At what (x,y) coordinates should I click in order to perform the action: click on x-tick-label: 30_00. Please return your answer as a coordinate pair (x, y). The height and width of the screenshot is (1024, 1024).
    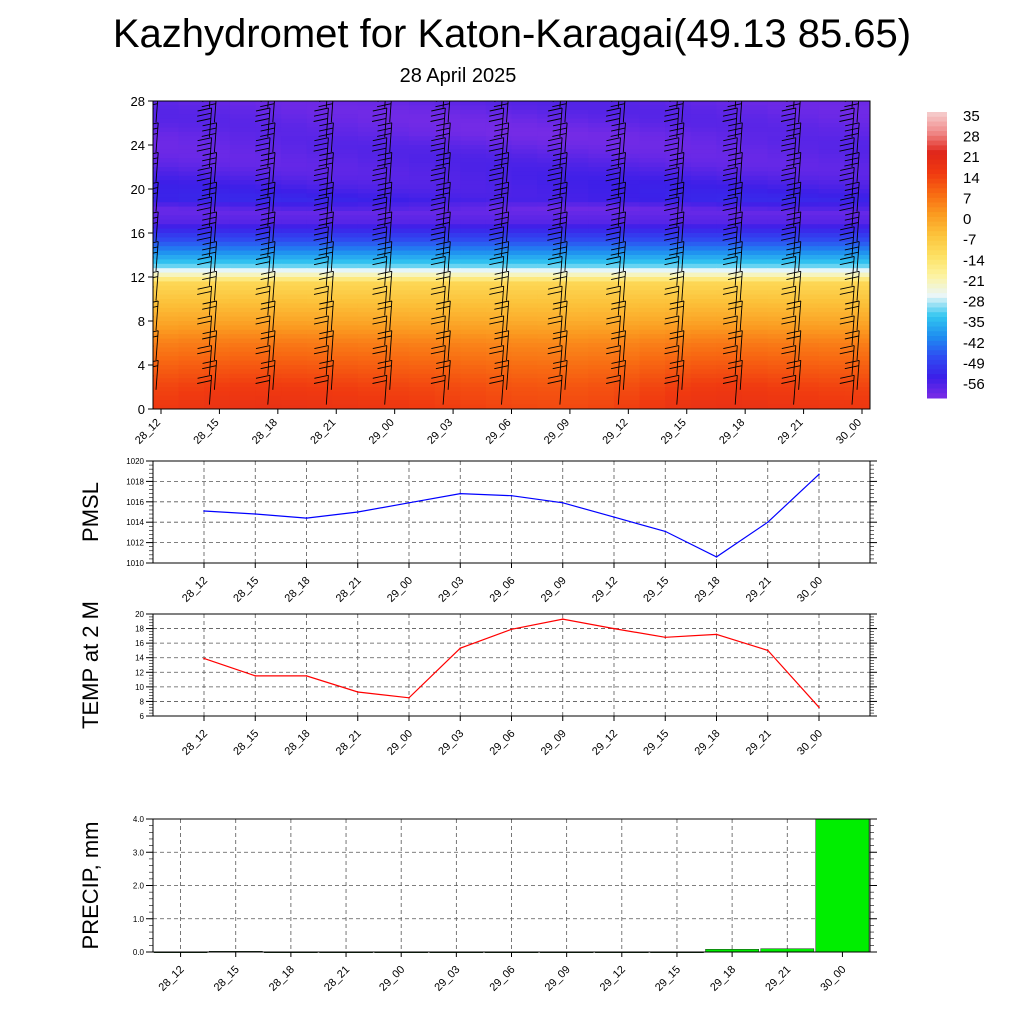
    Looking at the image, I should click on (849, 432).